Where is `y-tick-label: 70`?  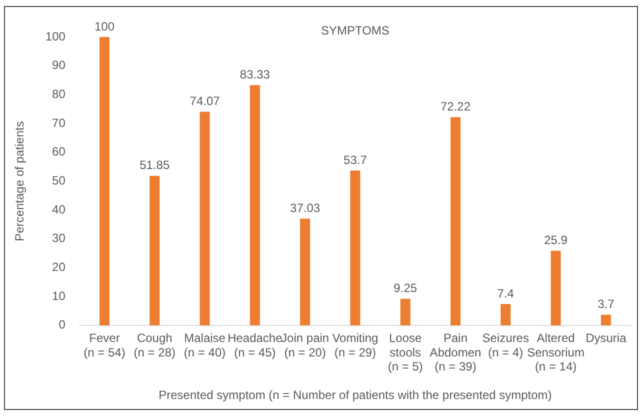 y-tick-label: 70 is located at coordinates (59, 123).